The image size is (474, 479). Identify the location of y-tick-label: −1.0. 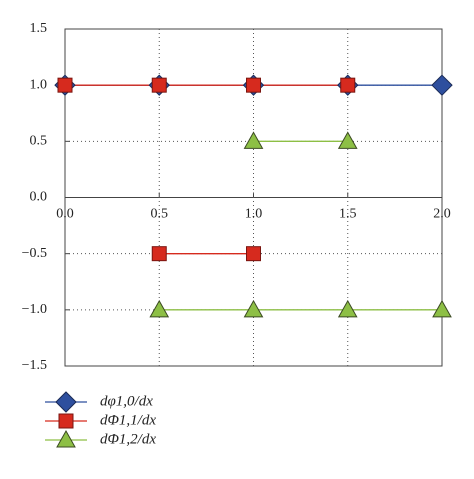
(34, 309).